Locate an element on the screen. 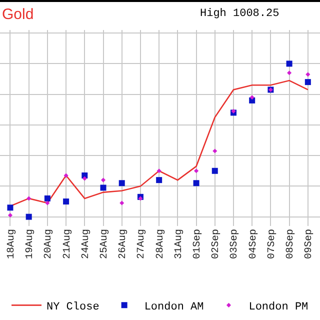 The width and height of the screenshot is (320, 320). legend-label: London PM is located at coordinates (278, 307).